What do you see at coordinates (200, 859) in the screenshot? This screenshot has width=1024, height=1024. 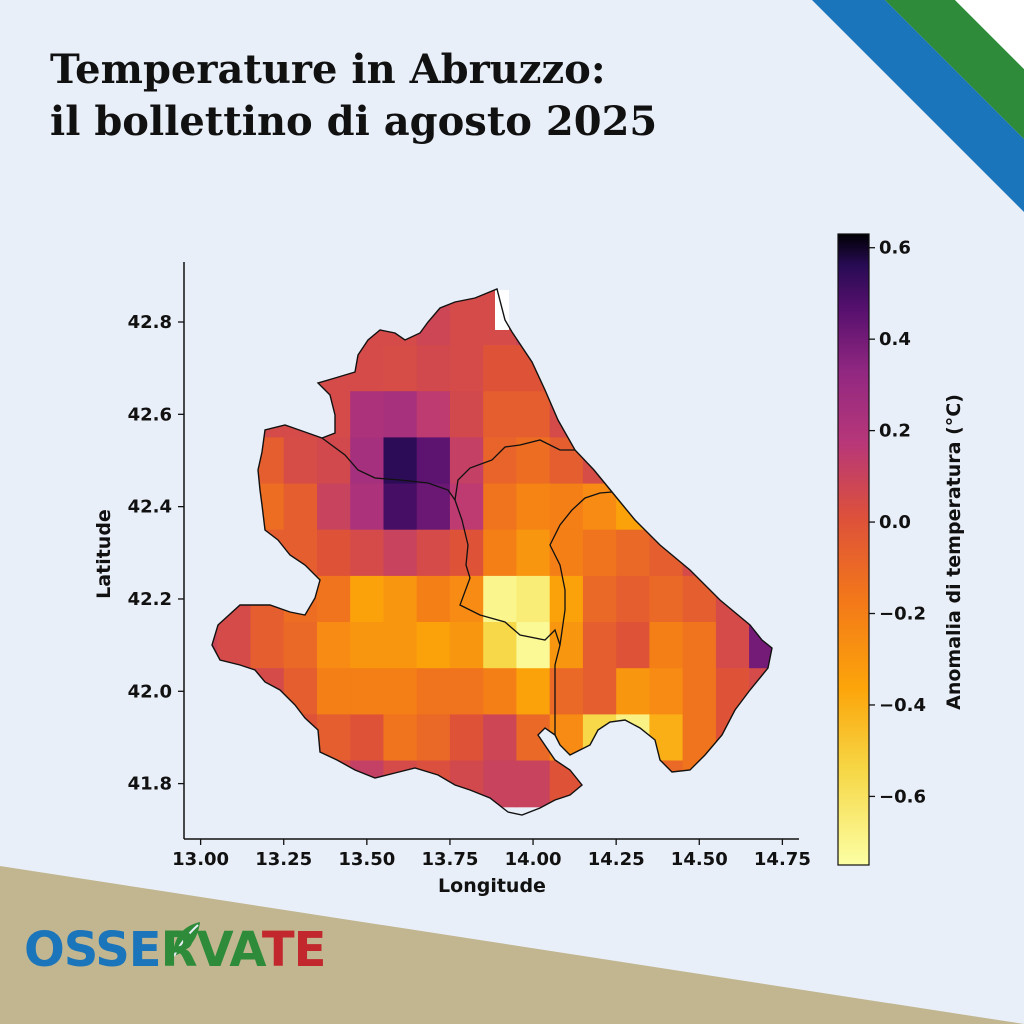 I see `x-tick-label: 13.00` at bounding box center [200, 859].